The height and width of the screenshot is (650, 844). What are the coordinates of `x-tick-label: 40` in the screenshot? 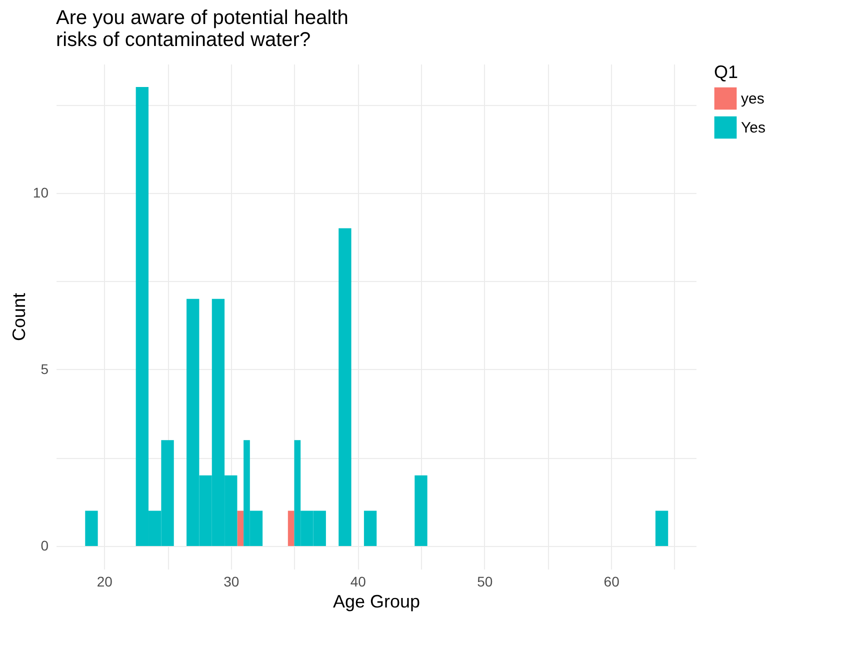 It's located at (358, 582).